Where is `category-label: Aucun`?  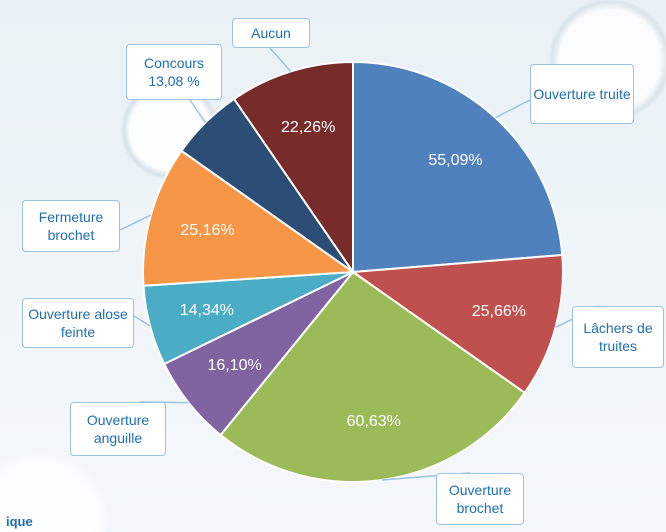 category-label: Aucun is located at coordinates (271, 33).